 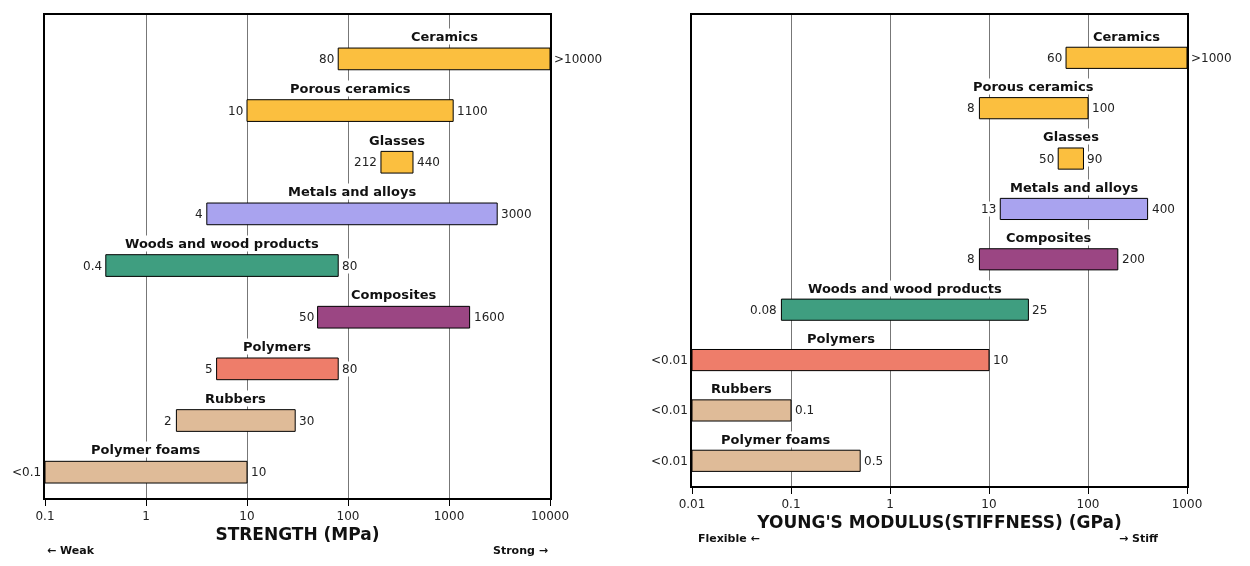 What do you see at coordinates (236, 111) in the screenshot?
I see `annotation: 10` at bounding box center [236, 111].